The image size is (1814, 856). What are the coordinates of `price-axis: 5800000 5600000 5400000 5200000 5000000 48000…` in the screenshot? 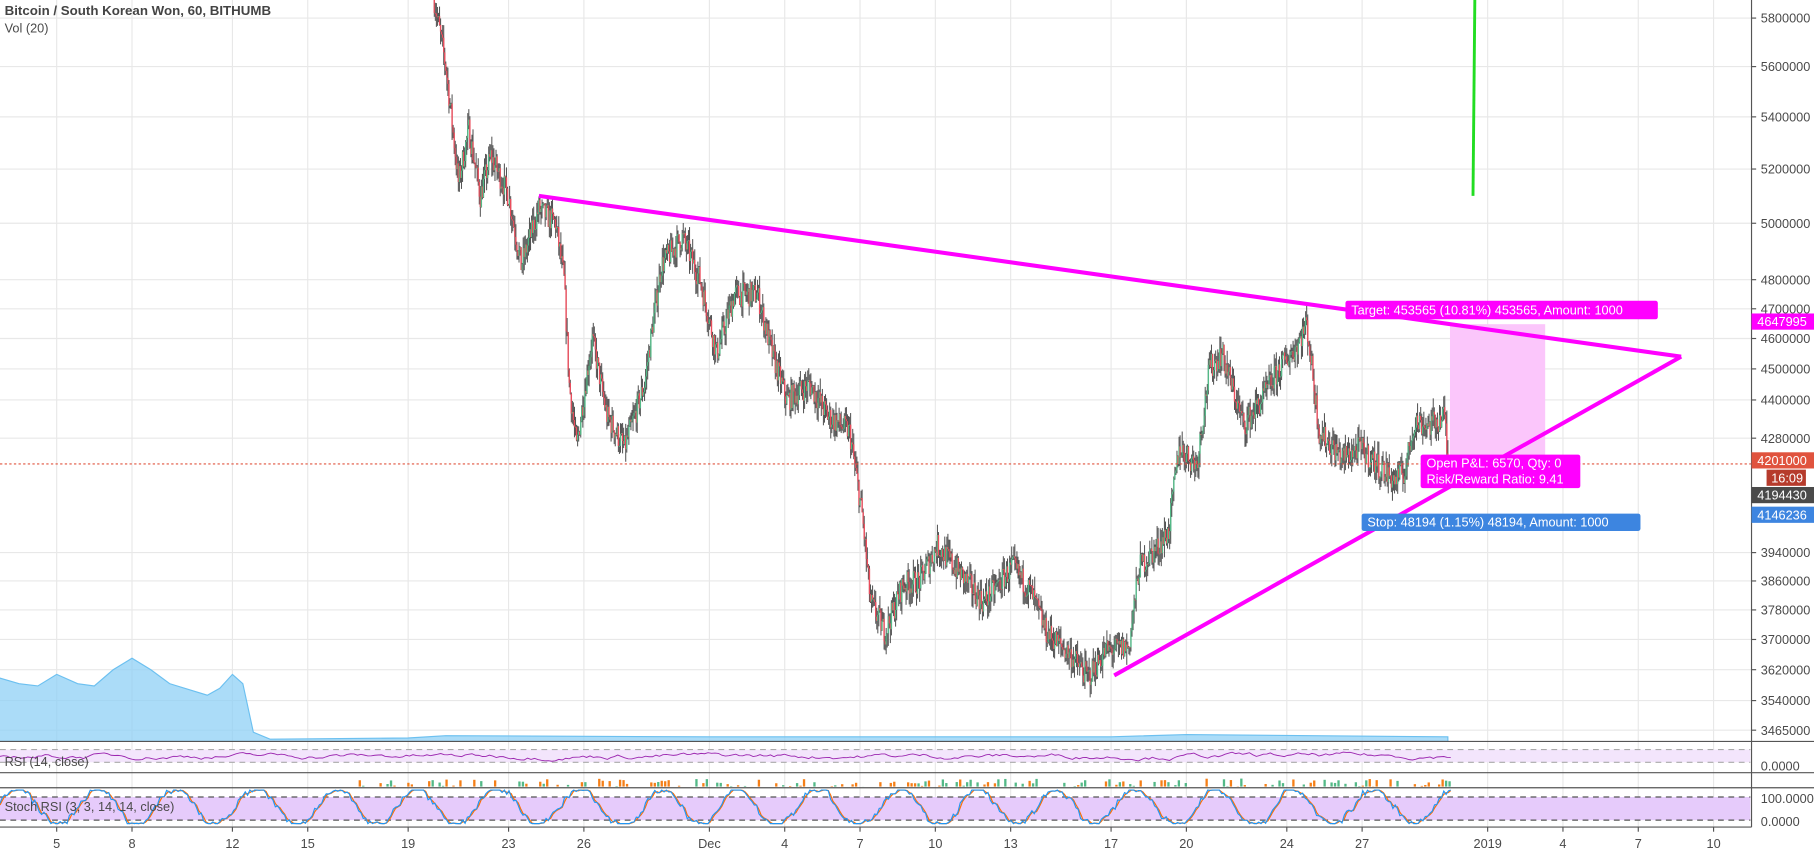 It's located at (1781, 374).